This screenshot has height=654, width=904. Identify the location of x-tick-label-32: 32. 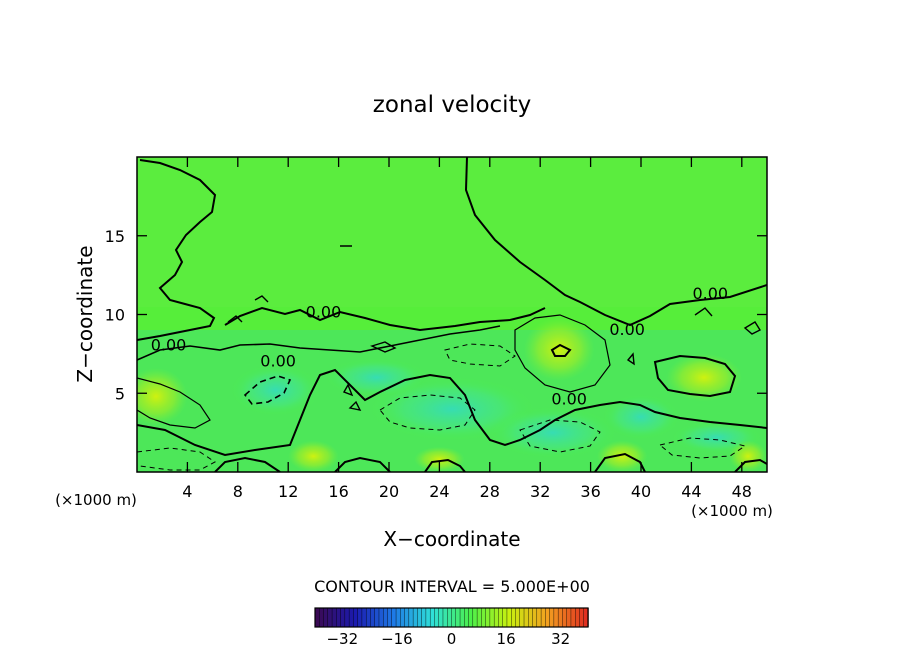
(540, 491).